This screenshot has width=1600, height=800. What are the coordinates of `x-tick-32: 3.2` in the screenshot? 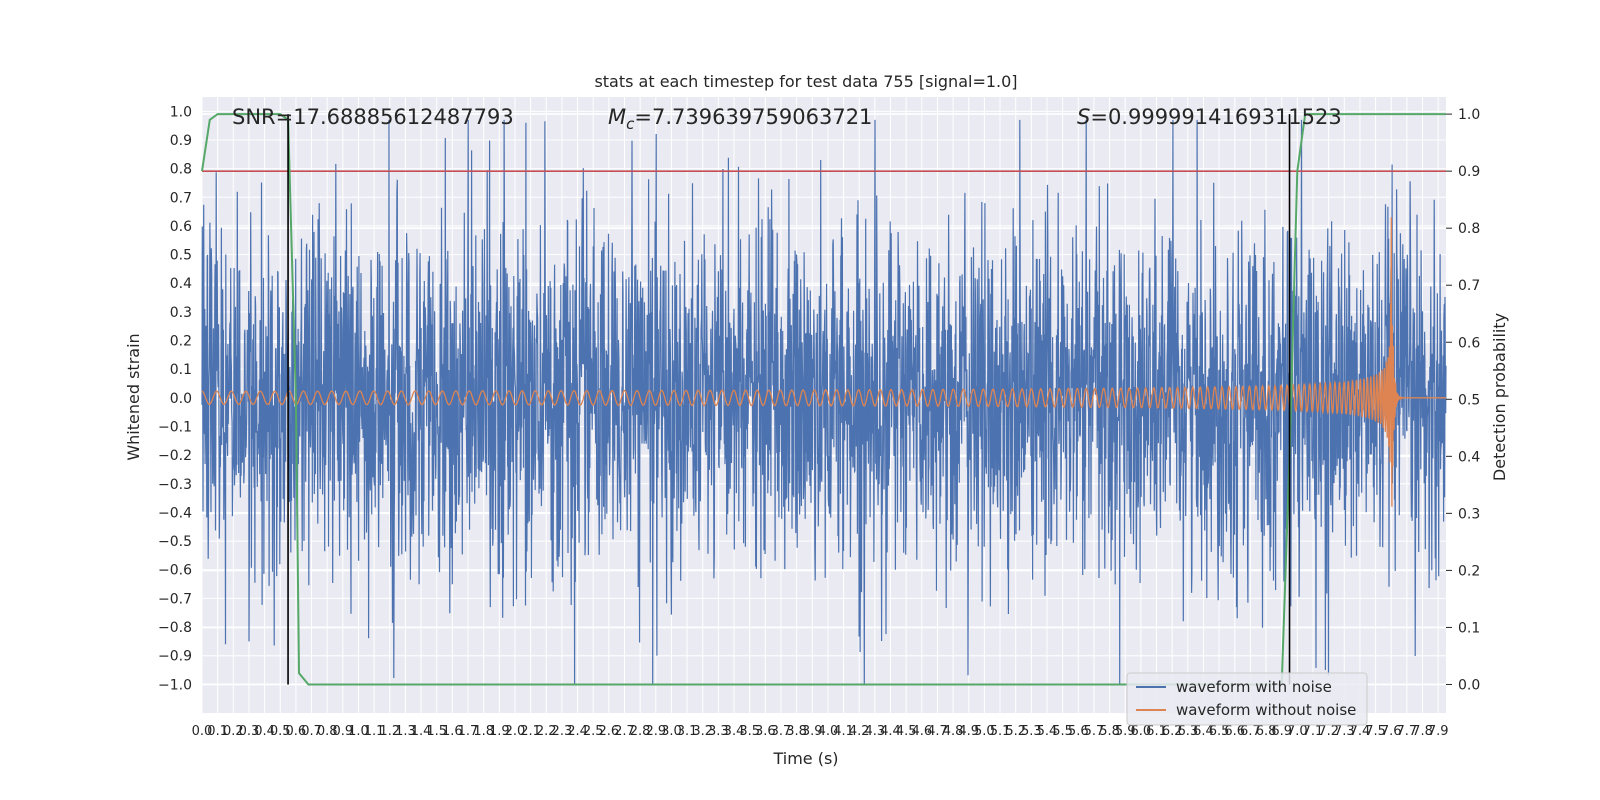 It's located at (702, 731).